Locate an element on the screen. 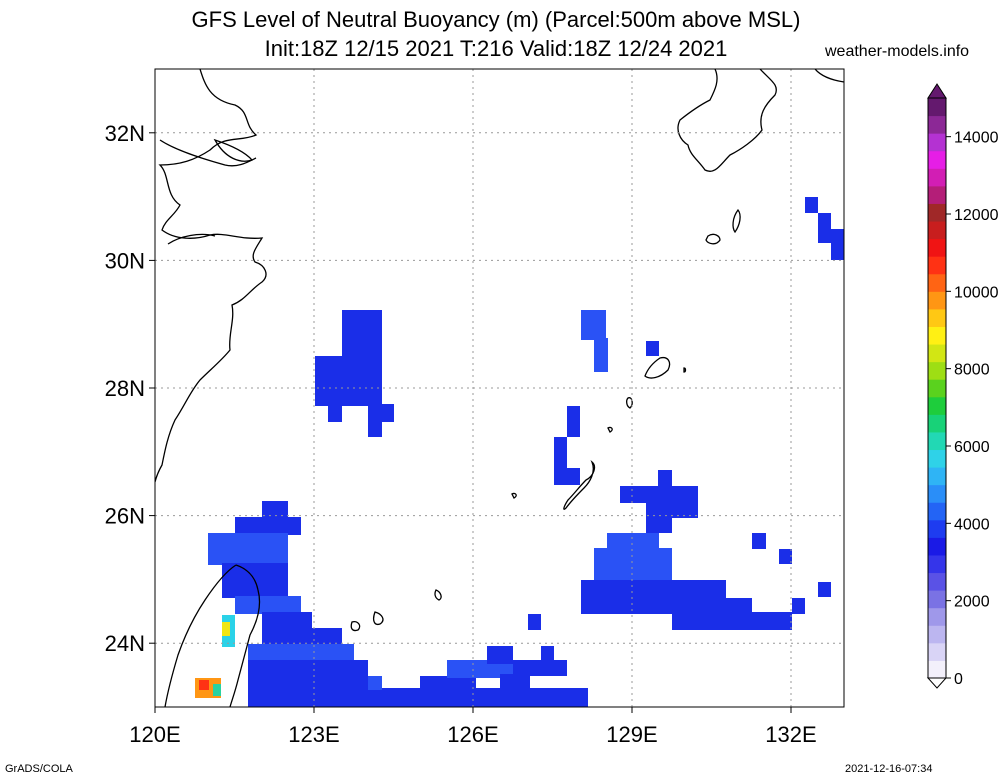 The image size is (1000, 779). colorbar-label: 6000 is located at coordinates (972, 447).